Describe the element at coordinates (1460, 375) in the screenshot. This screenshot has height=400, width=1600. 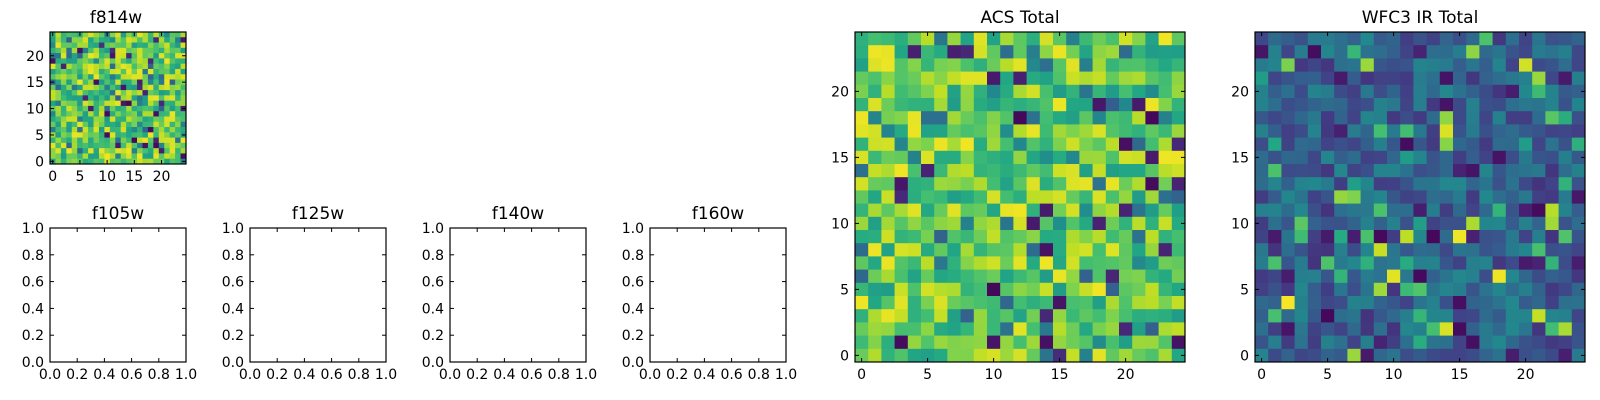
I see `tick-label: 15` at that location.